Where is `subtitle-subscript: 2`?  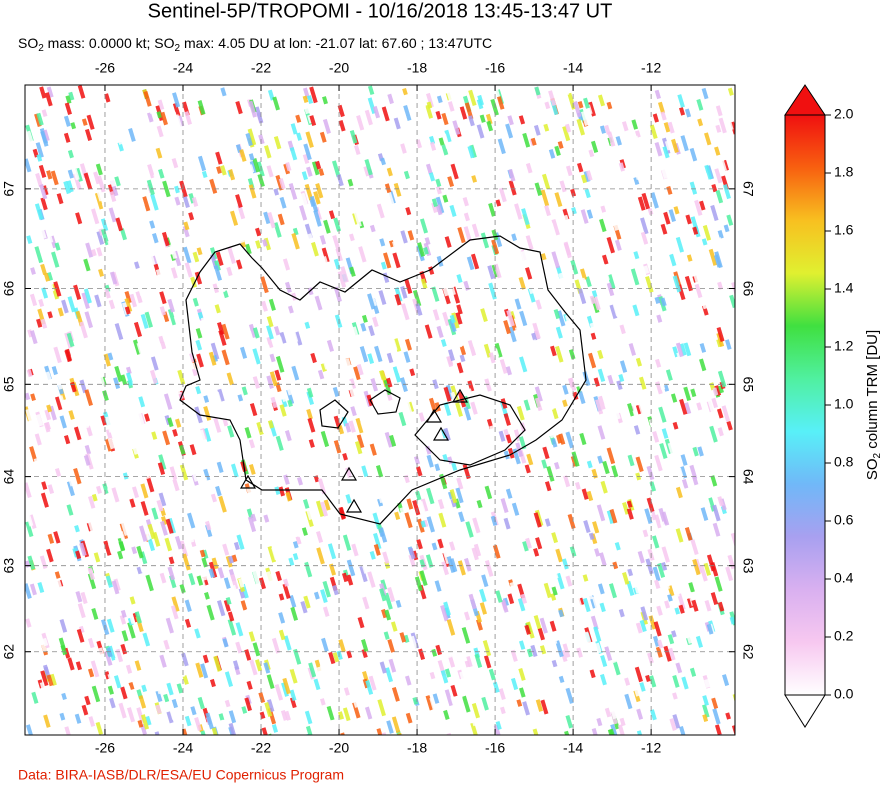 subtitle-subscript: 2 is located at coordinates (41, 48).